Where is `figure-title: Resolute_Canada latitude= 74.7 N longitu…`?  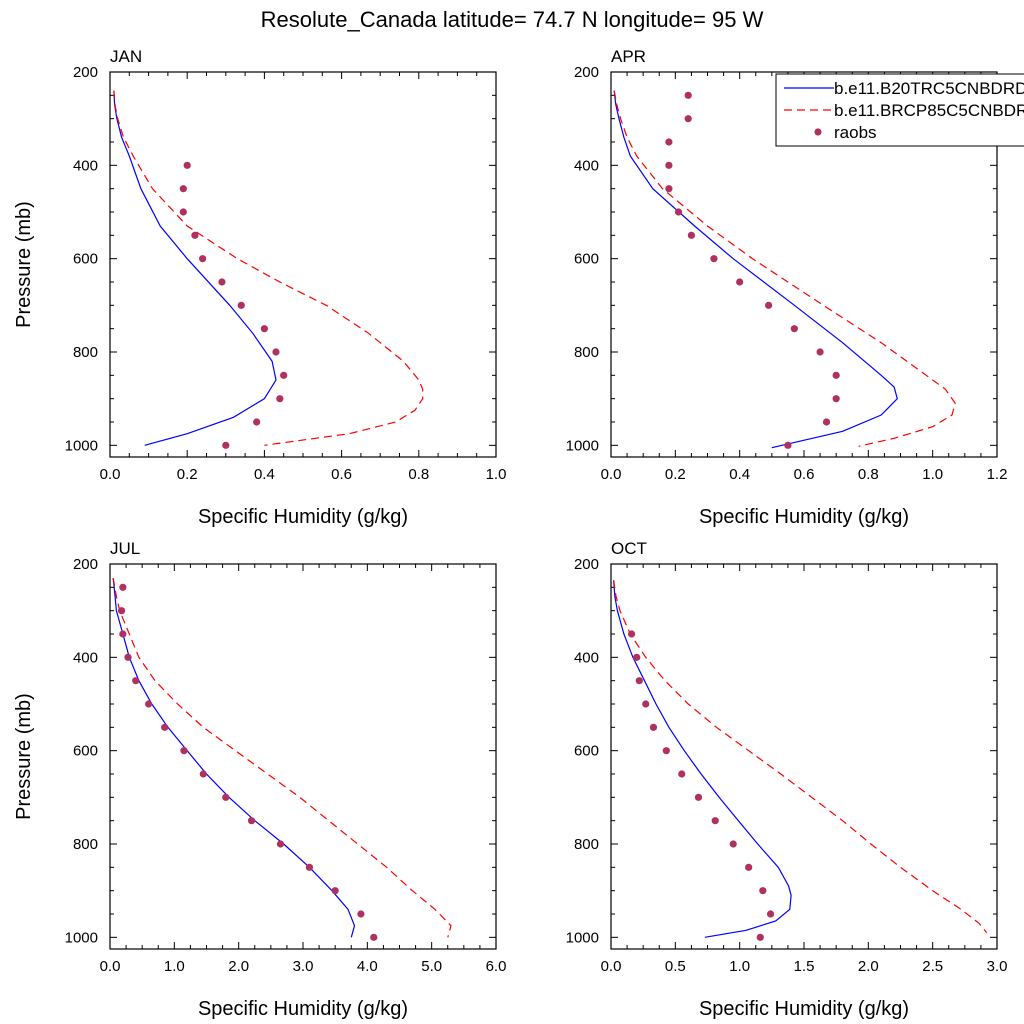 figure-title: Resolute_Canada latitude= 74.7 N longitu… is located at coordinates (512, 19).